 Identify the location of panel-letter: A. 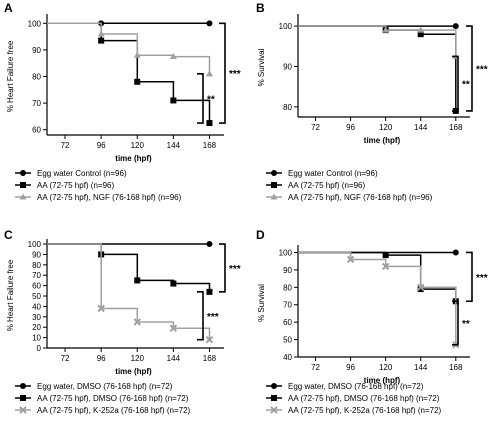
(8, 8).